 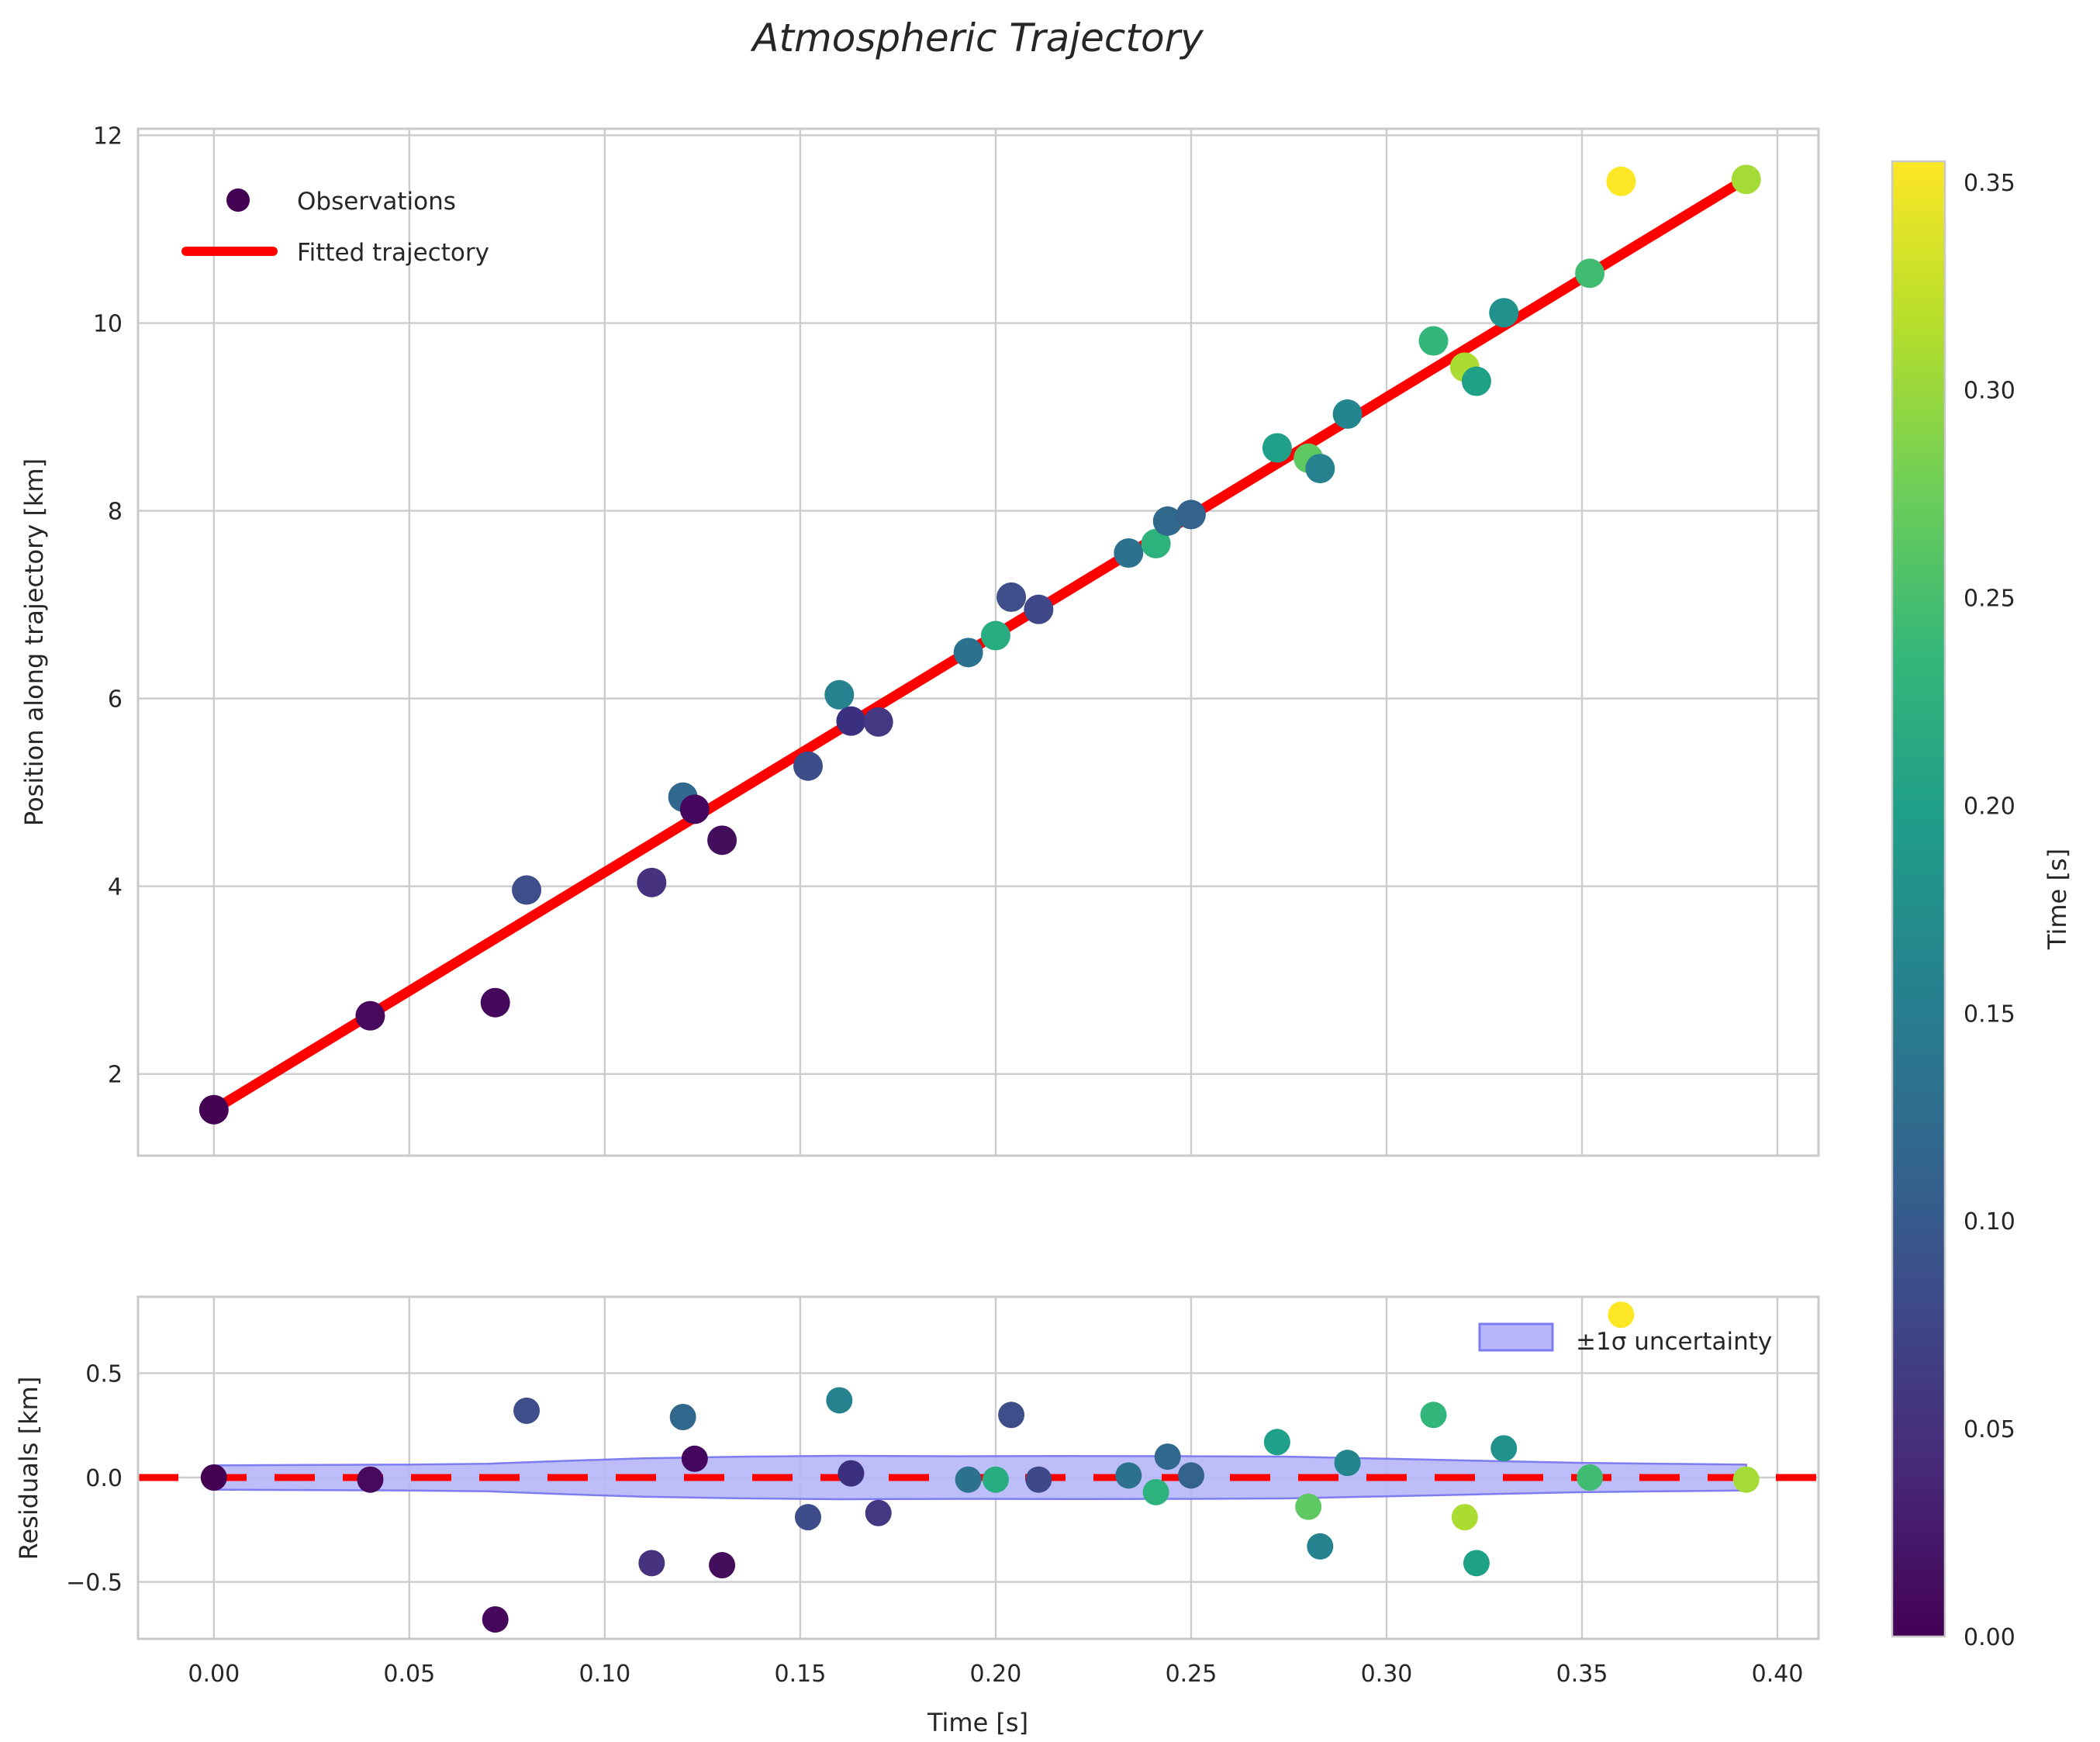 What do you see at coordinates (238, 200) in the screenshot?
I see `legend-observations-marker` at bounding box center [238, 200].